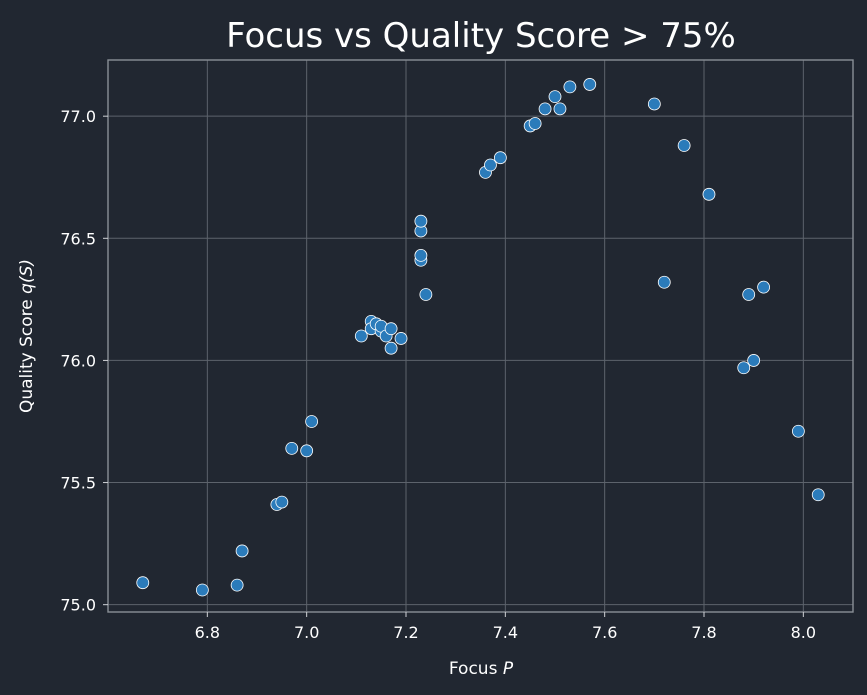  What do you see at coordinates (78, 605) in the screenshot?
I see `y-tick-label: 75.0` at bounding box center [78, 605].